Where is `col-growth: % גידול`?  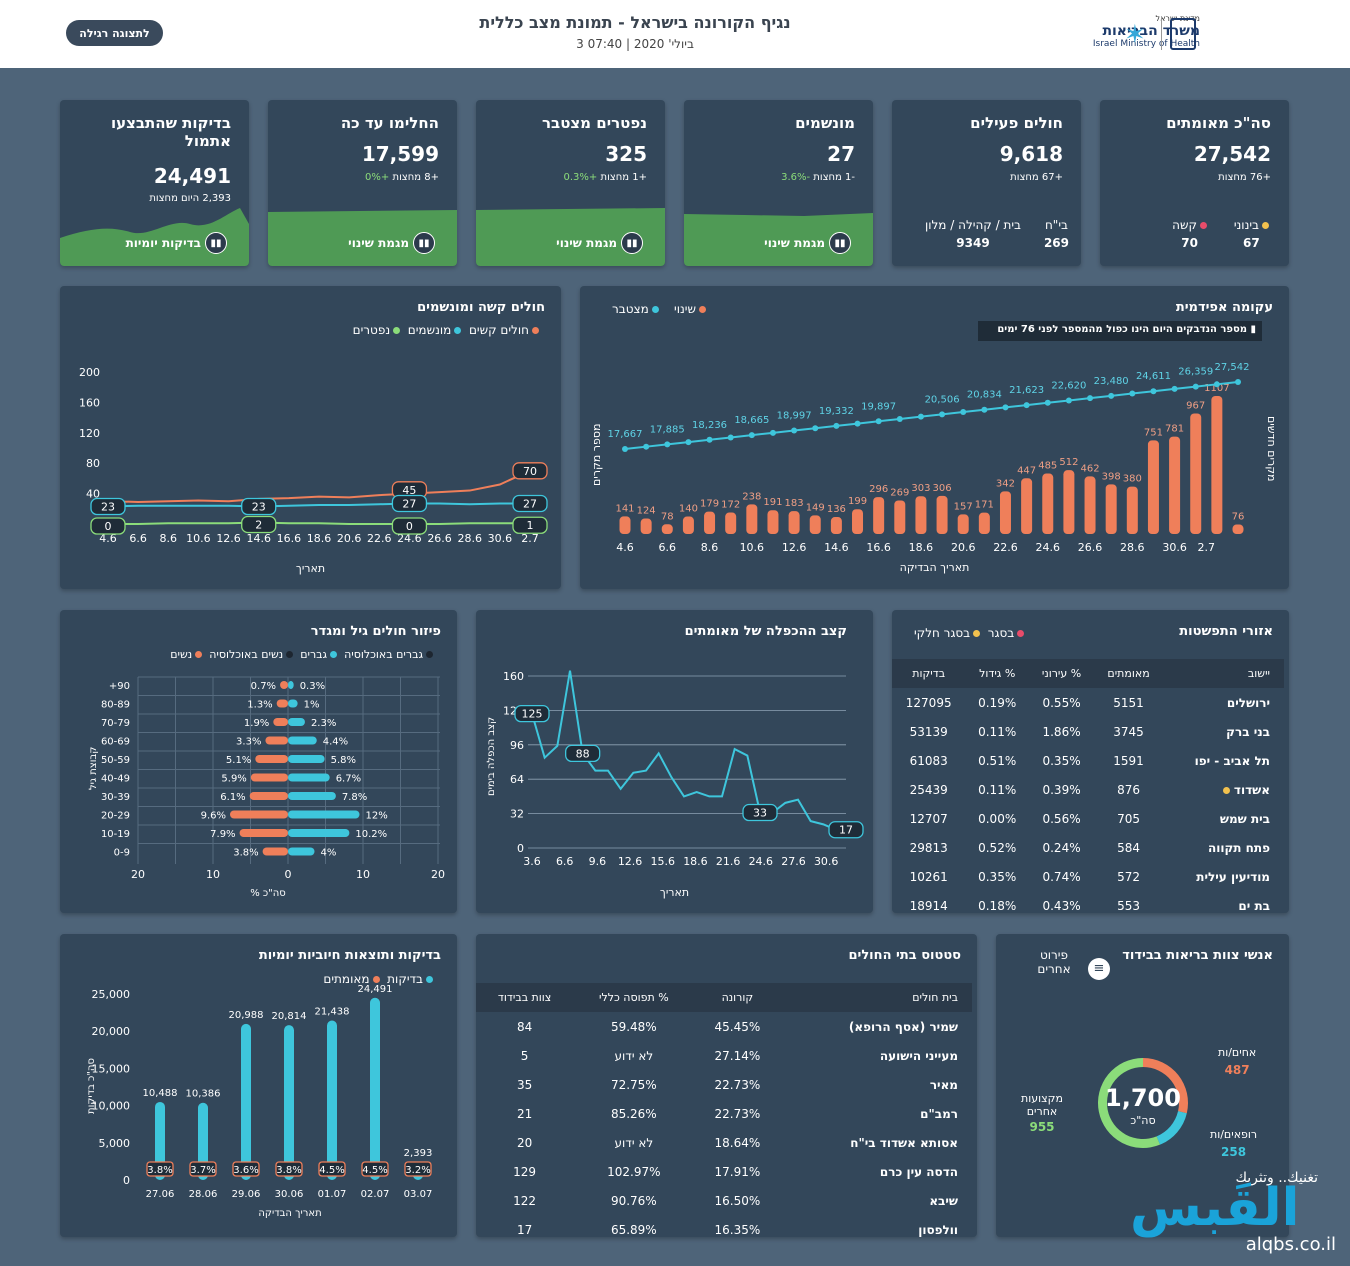
col-growth: % גידול is located at coordinates (997, 673).